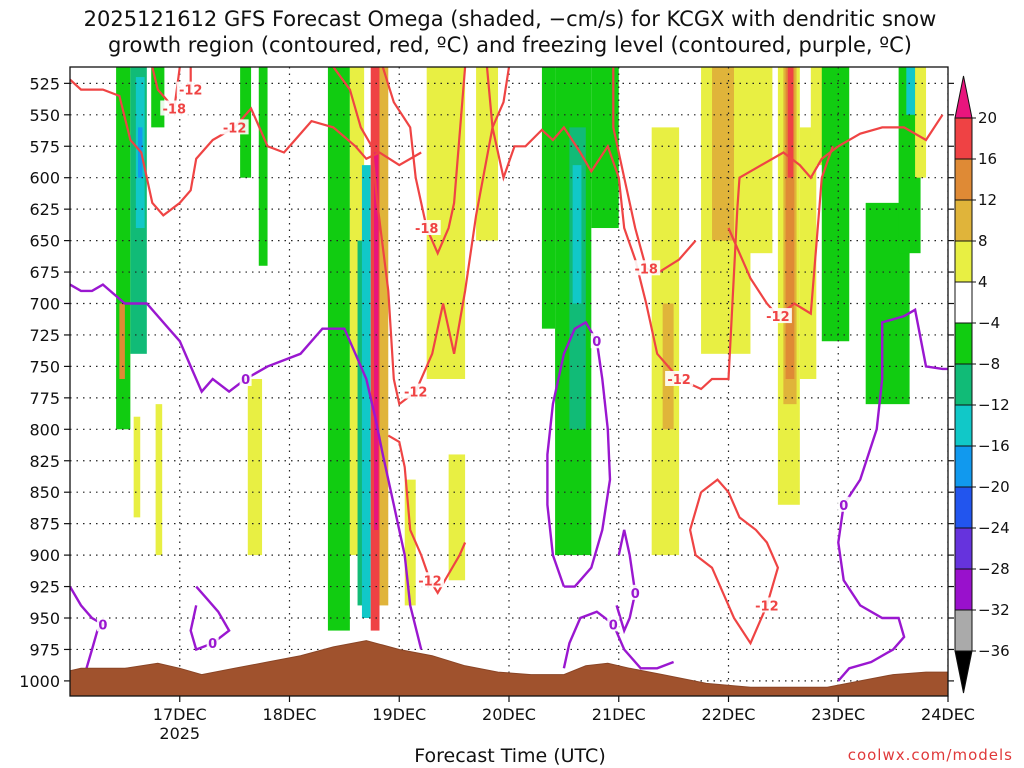 The width and height of the screenshot is (1024, 768). Describe the element at coordinates (290, 714) in the screenshot. I see `x-tick-label: 18DEC` at that location.